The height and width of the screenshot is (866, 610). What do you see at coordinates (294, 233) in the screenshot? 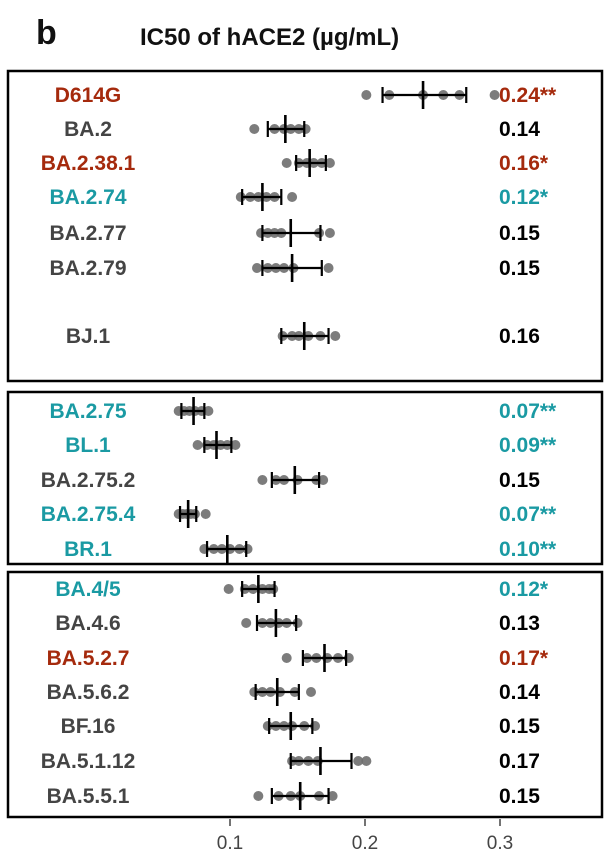
I see `row-0-4: BA.2.77 0.15` at bounding box center [294, 233].